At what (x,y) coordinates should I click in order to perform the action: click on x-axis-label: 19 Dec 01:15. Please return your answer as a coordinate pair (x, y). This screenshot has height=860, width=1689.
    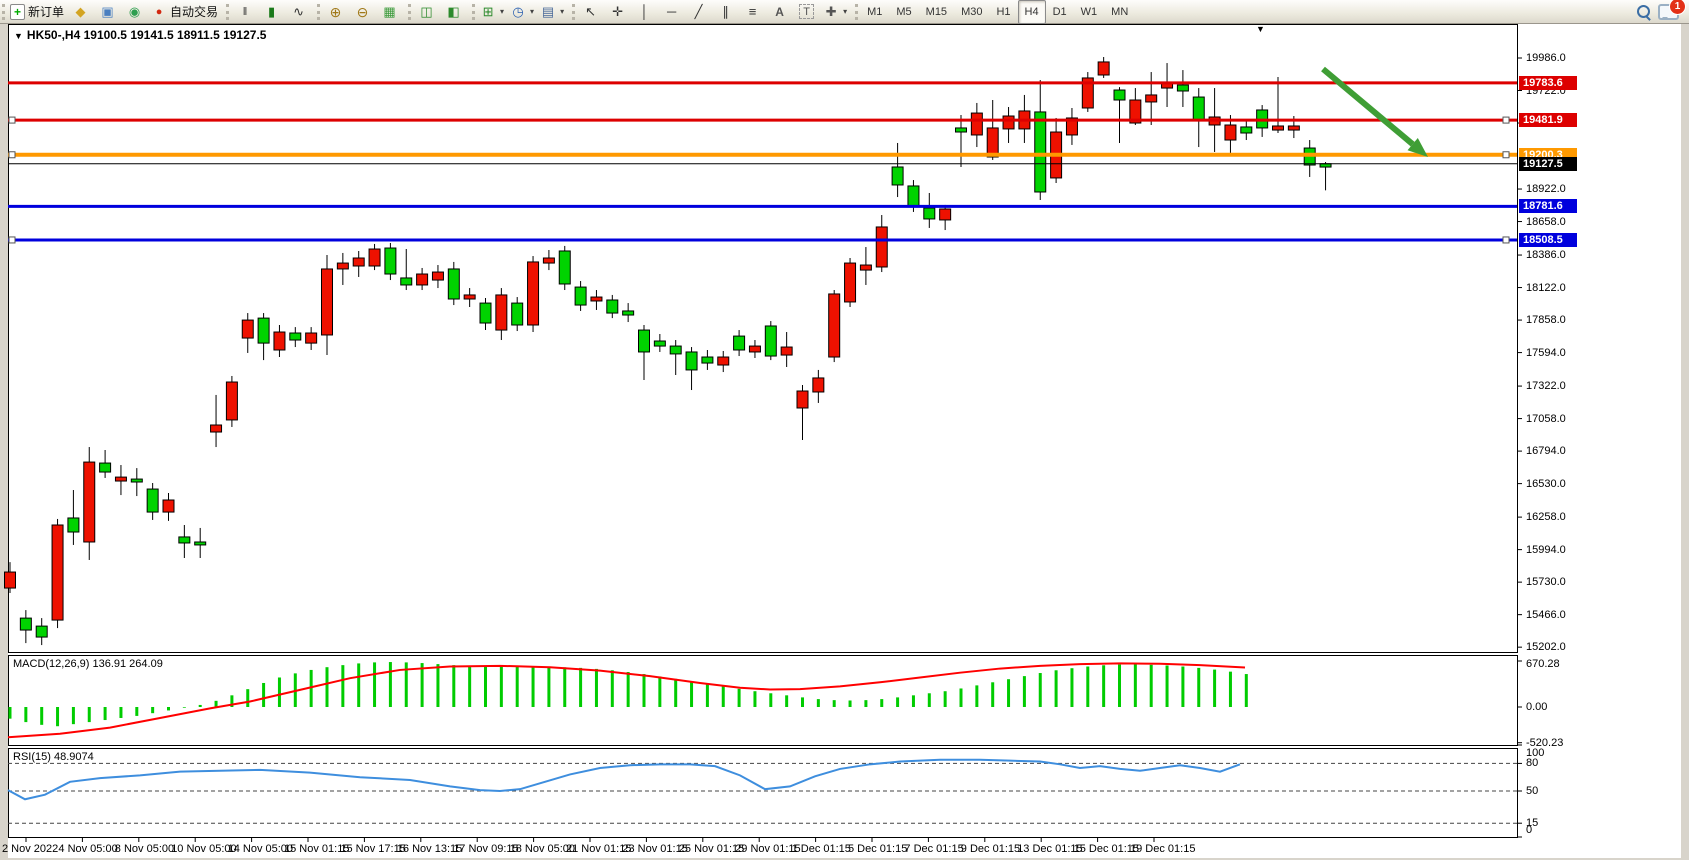
    Looking at the image, I should click on (1163, 849).